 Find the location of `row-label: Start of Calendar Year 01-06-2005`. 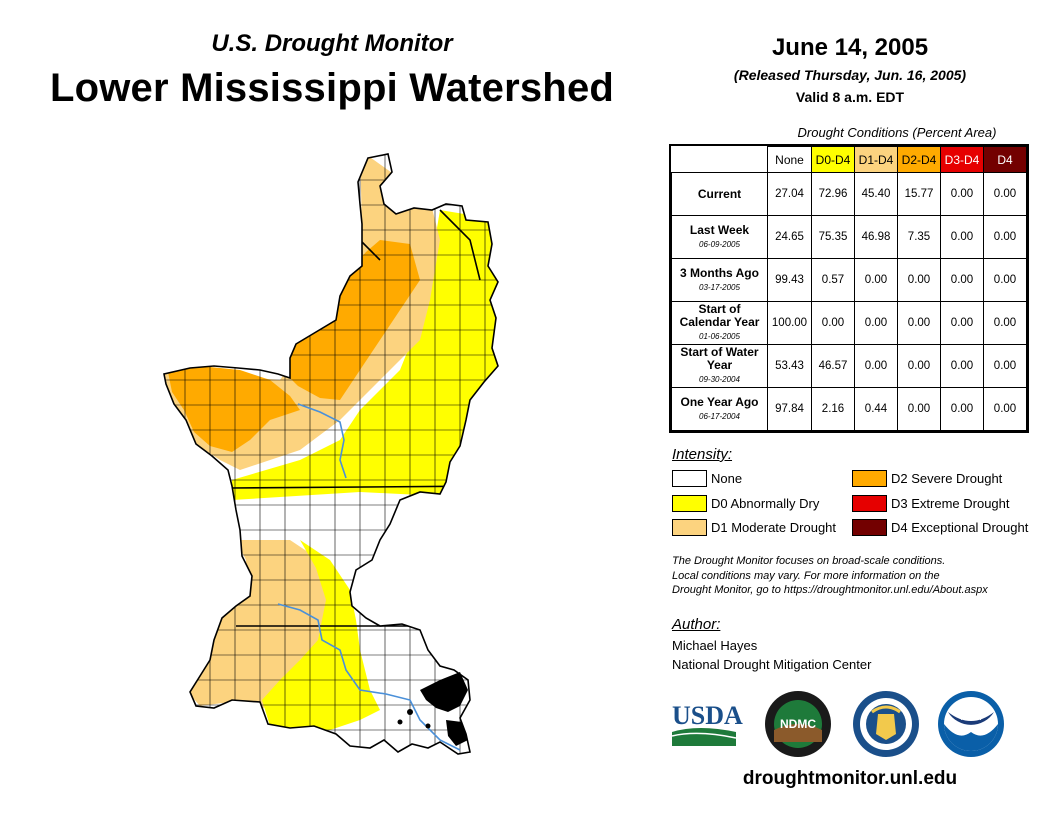

row-label: Start of Calendar Year 01-06-2005 is located at coordinates (719, 323).